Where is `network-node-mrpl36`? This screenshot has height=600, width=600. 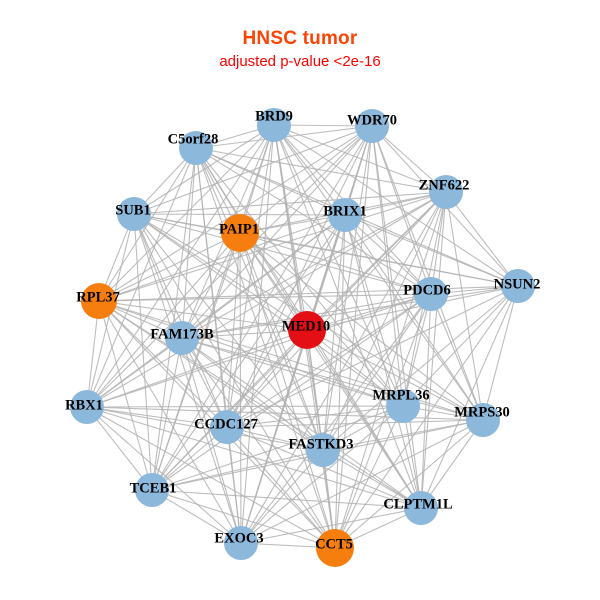
network-node-mrpl36 is located at coordinates (403, 406).